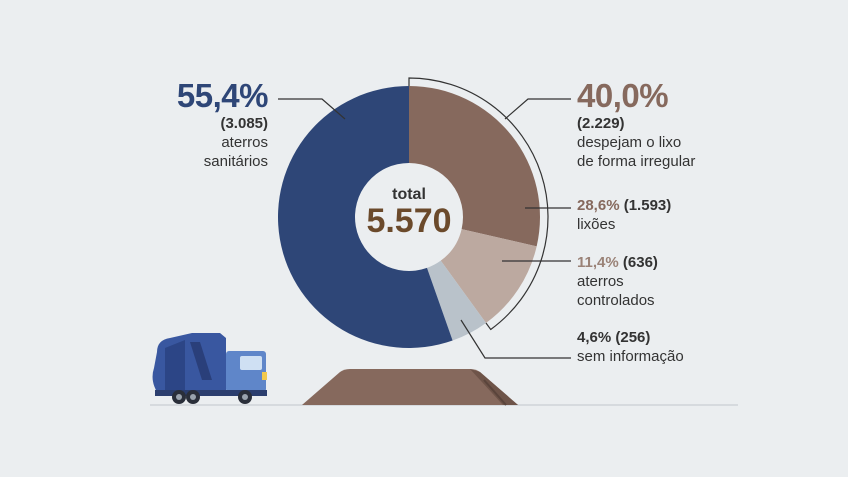 The height and width of the screenshot is (477, 848). Describe the element at coordinates (640, 262) in the screenshot. I see `controlados-count: (636)` at that location.